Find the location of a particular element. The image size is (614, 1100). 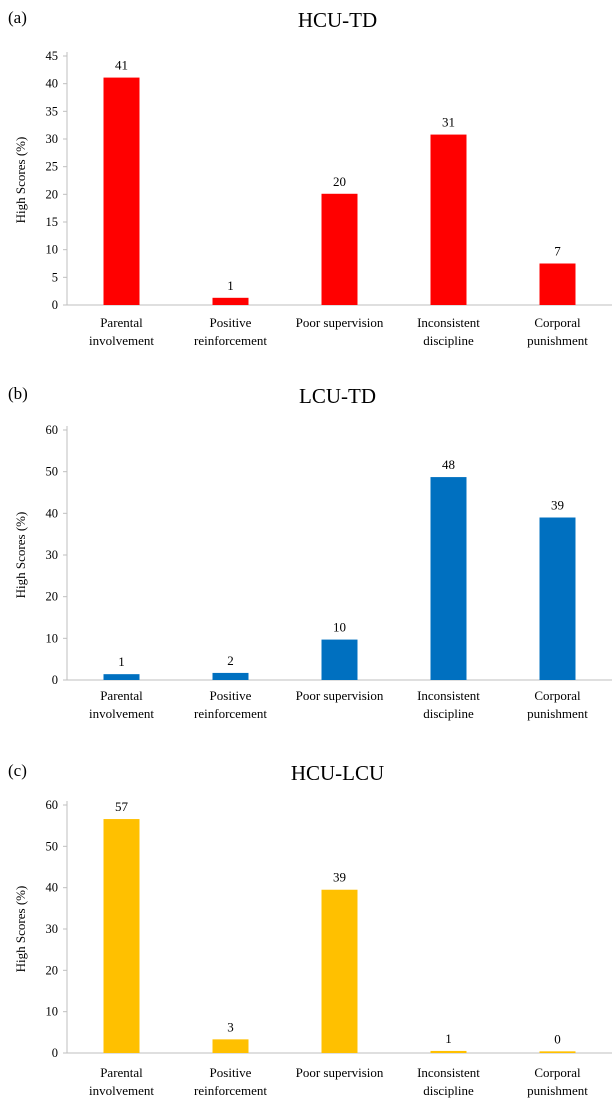

y-tick-label: 5 is located at coordinates (55, 277).